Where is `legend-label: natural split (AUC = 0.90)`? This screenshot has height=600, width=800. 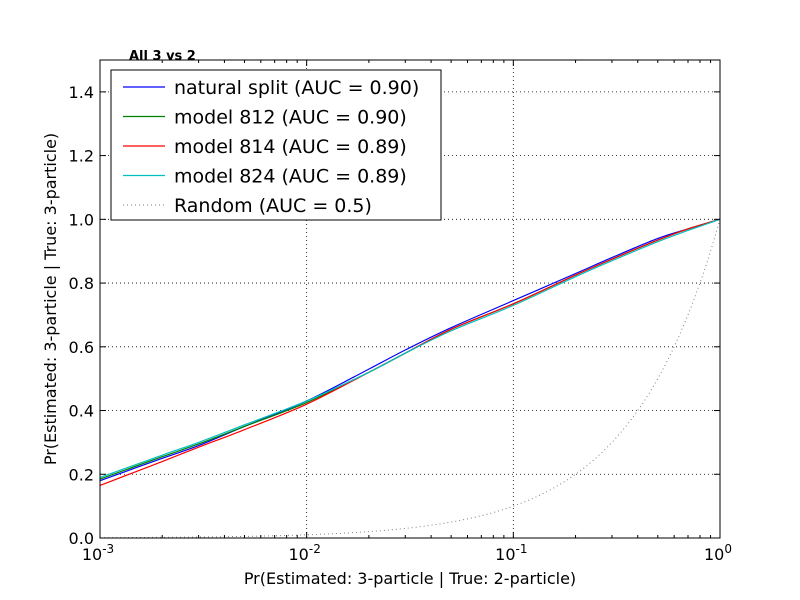
legend-label: natural split (AUC = 0.90) is located at coordinates (296, 88).